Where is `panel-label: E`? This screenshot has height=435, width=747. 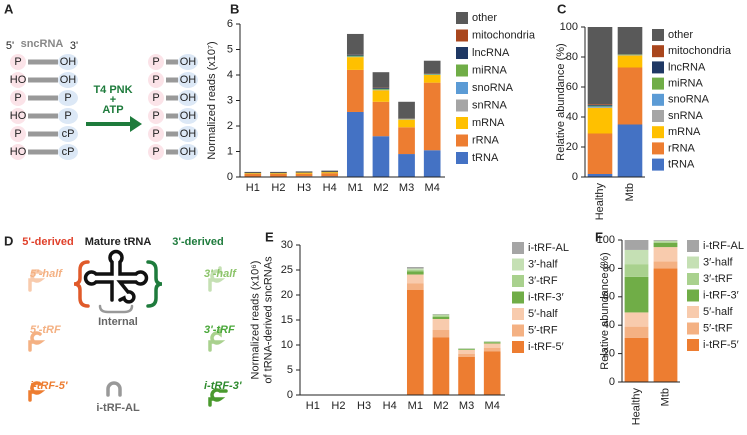 panel-label: E is located at coordinates (269, 236).